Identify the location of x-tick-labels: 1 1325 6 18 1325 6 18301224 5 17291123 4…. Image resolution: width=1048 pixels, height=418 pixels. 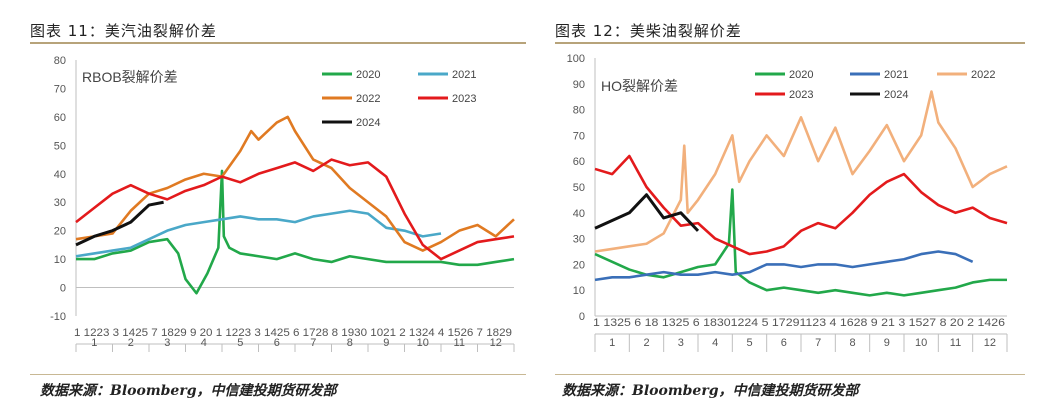
(799, 323).